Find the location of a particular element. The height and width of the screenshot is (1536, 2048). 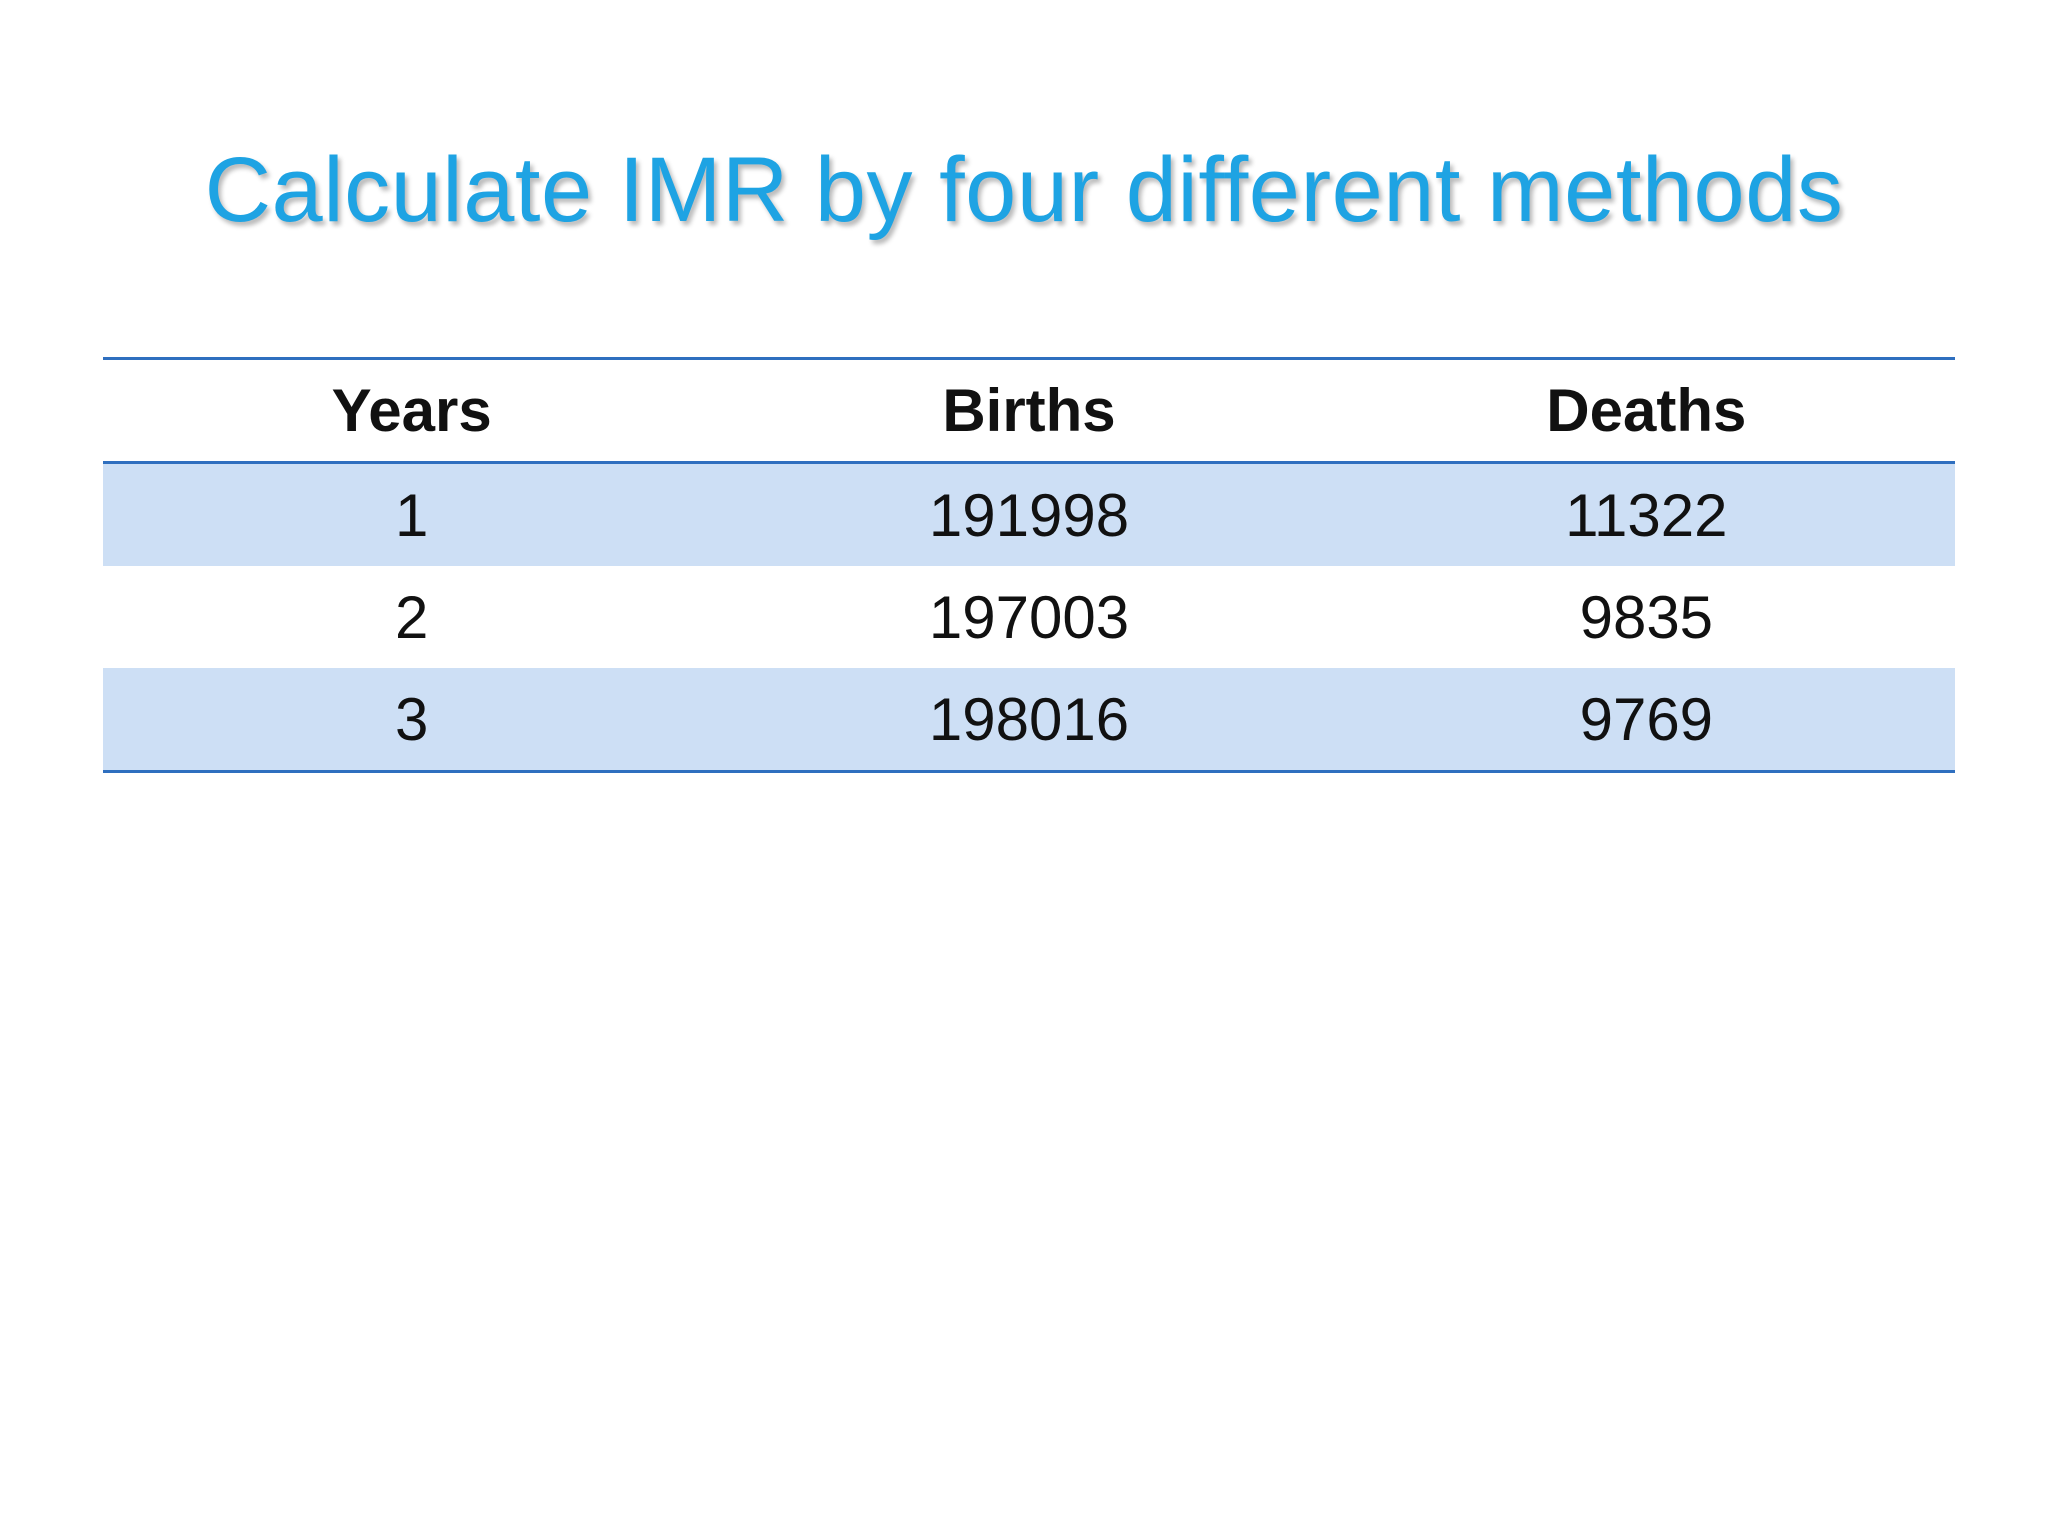

table-row: 3 198016 9769 is located at coordinates (1029, 720).